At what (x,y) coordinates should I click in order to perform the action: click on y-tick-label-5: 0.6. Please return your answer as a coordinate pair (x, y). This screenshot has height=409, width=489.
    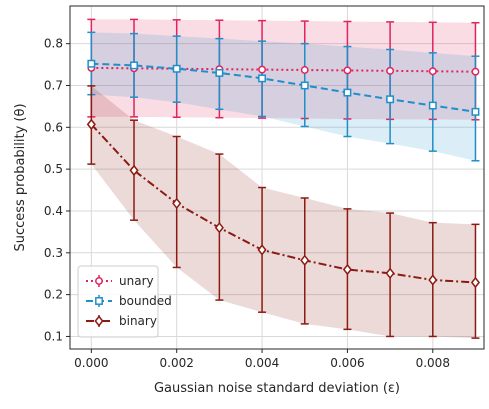
    Looking at the image, I should click on (53, 127).